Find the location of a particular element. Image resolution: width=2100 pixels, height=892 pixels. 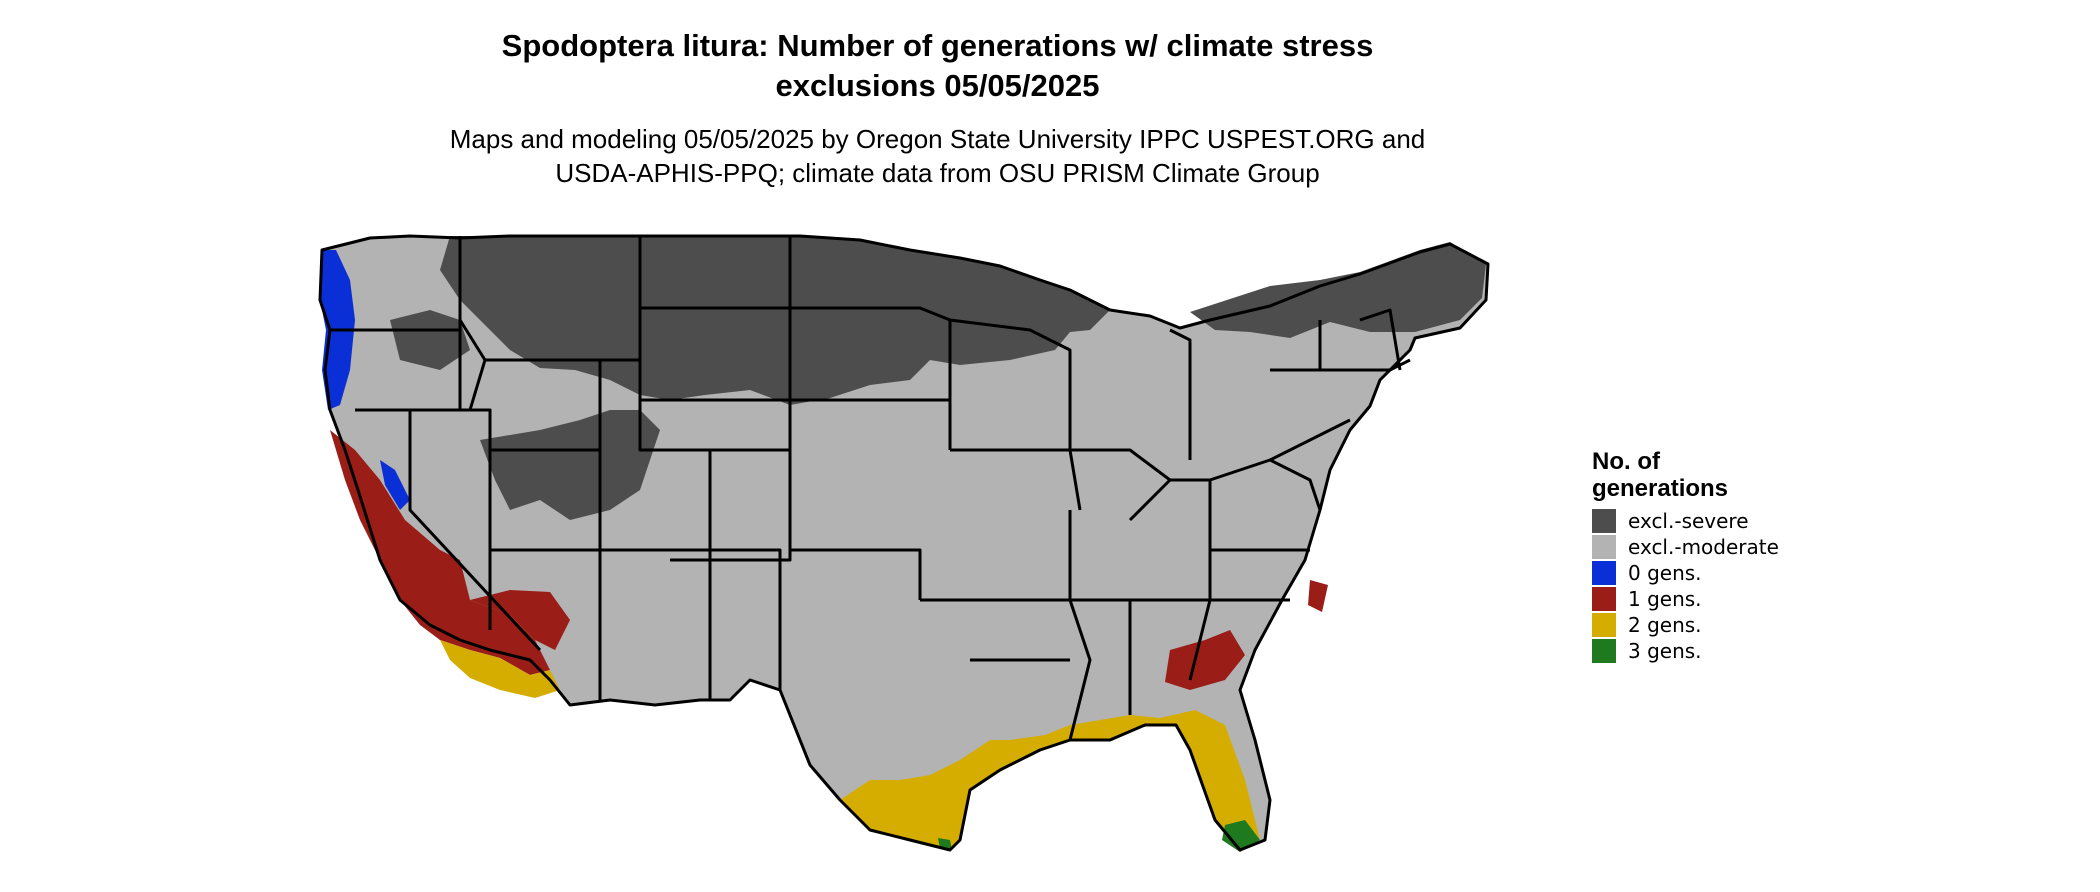

legend-item-excl-moderate: excl.-moderate is located at coordinates (1685, 547).